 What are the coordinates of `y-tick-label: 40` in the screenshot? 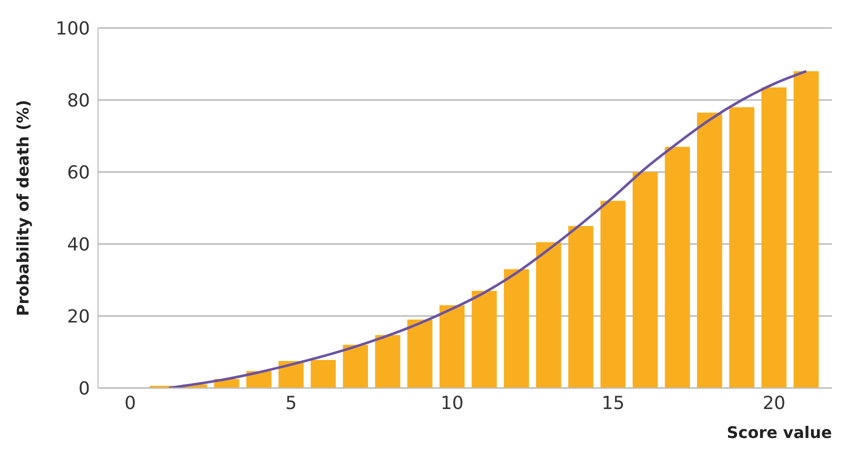 It's located at (78, 245).